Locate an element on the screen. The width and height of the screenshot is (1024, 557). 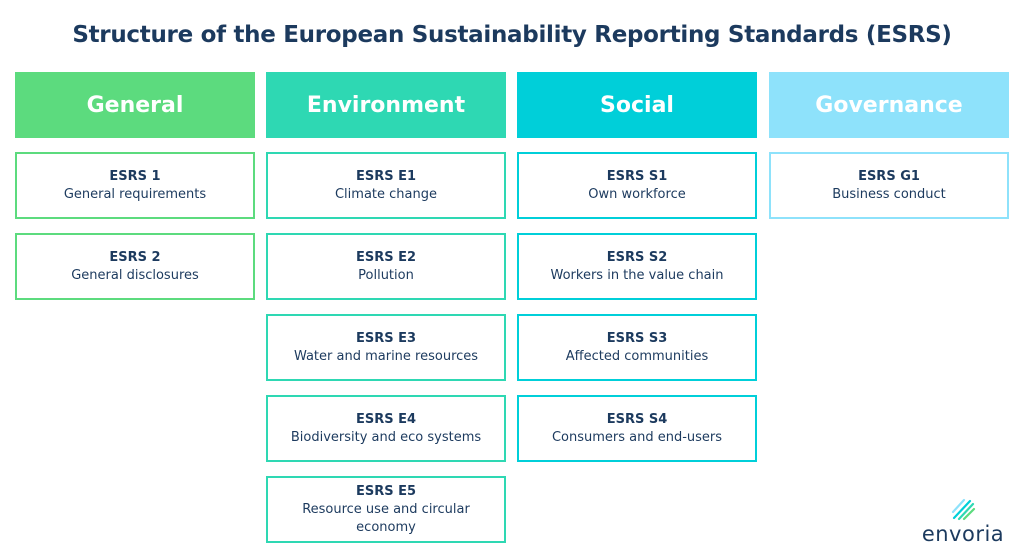
column-header-social: Social is located at coordinates (637, 105).